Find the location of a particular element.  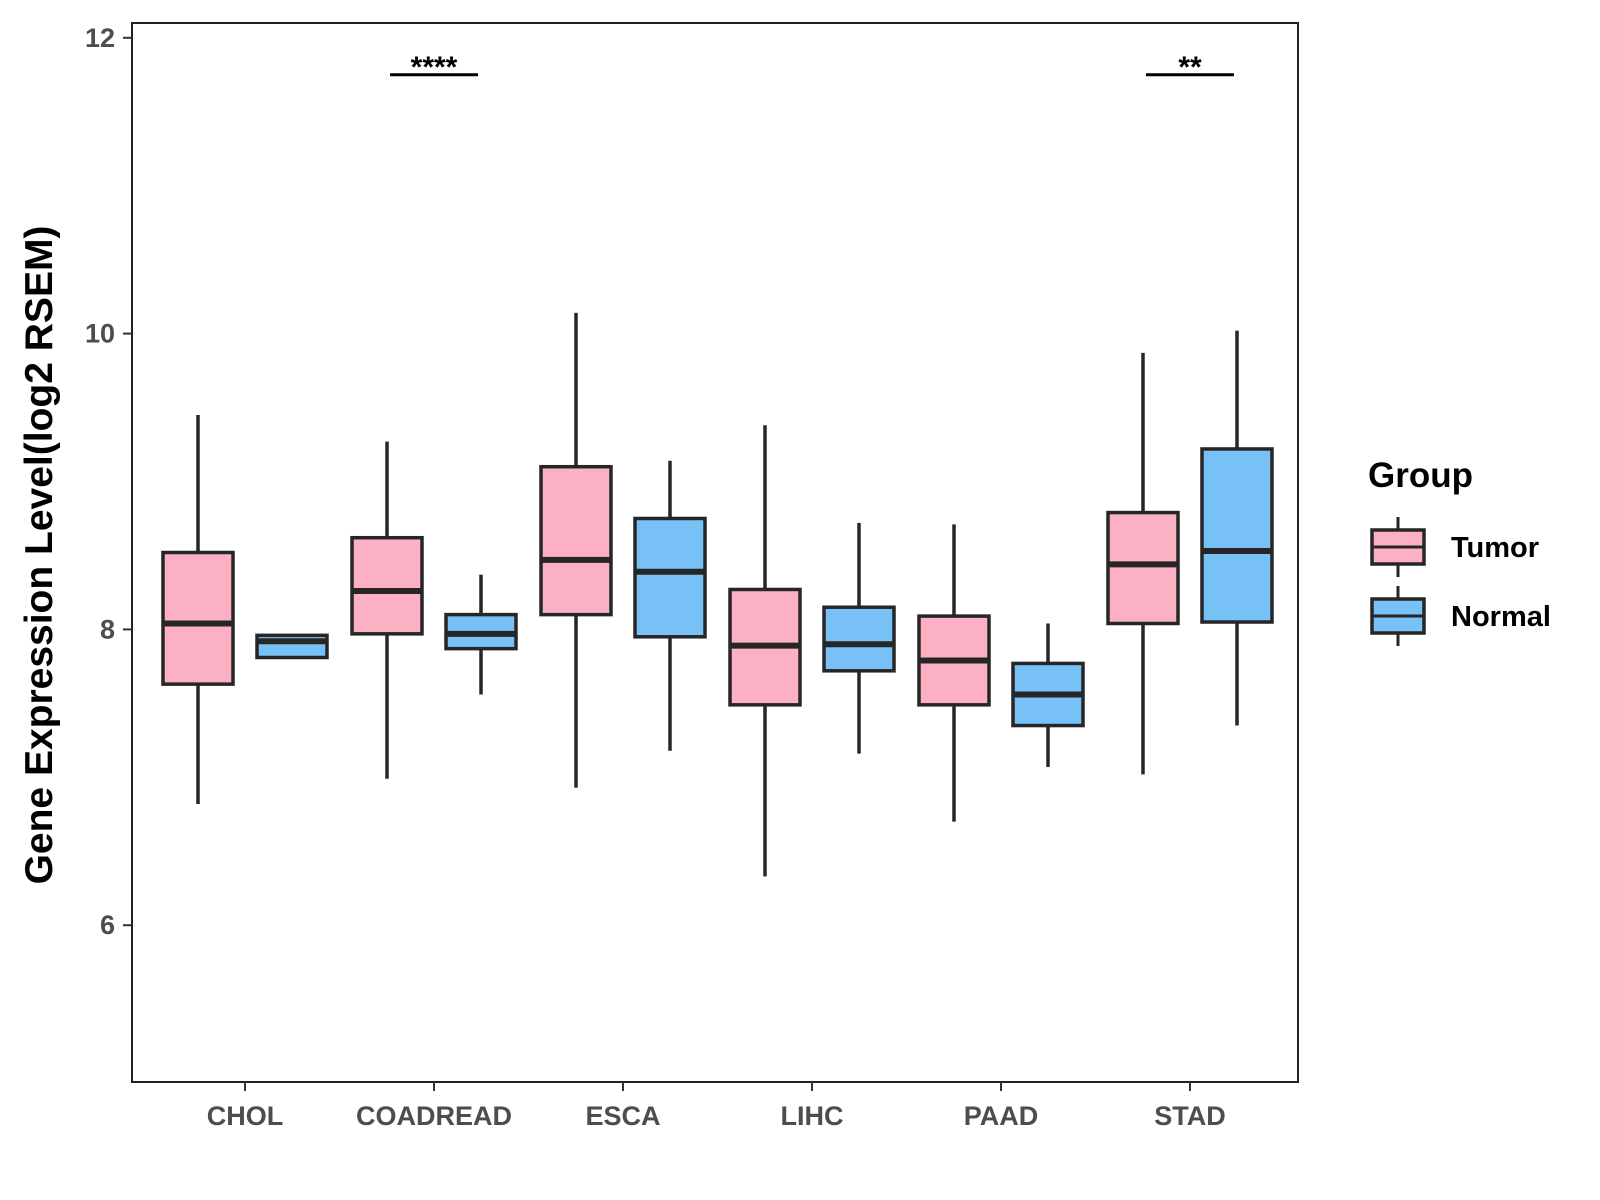

box-tumor-stad is located at coordinates (1143, 563).